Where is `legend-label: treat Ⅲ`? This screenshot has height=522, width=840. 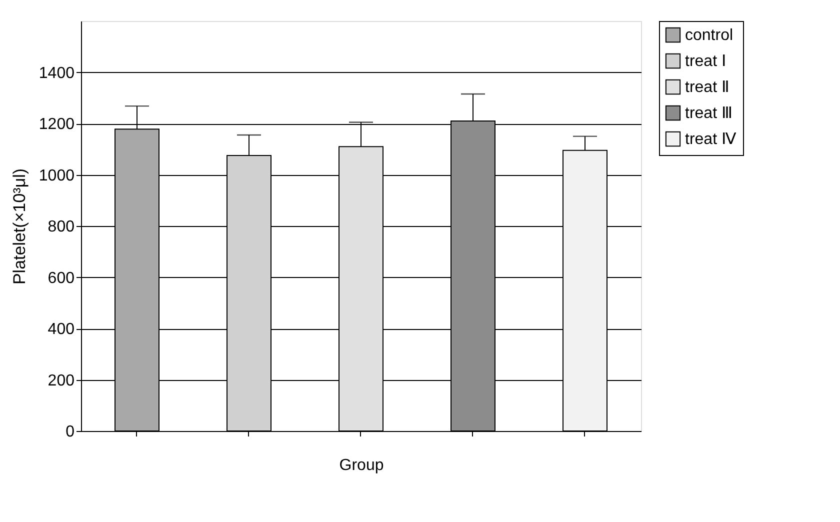
legend-label: treat Ⅲ is located at coordinates (708, 113).